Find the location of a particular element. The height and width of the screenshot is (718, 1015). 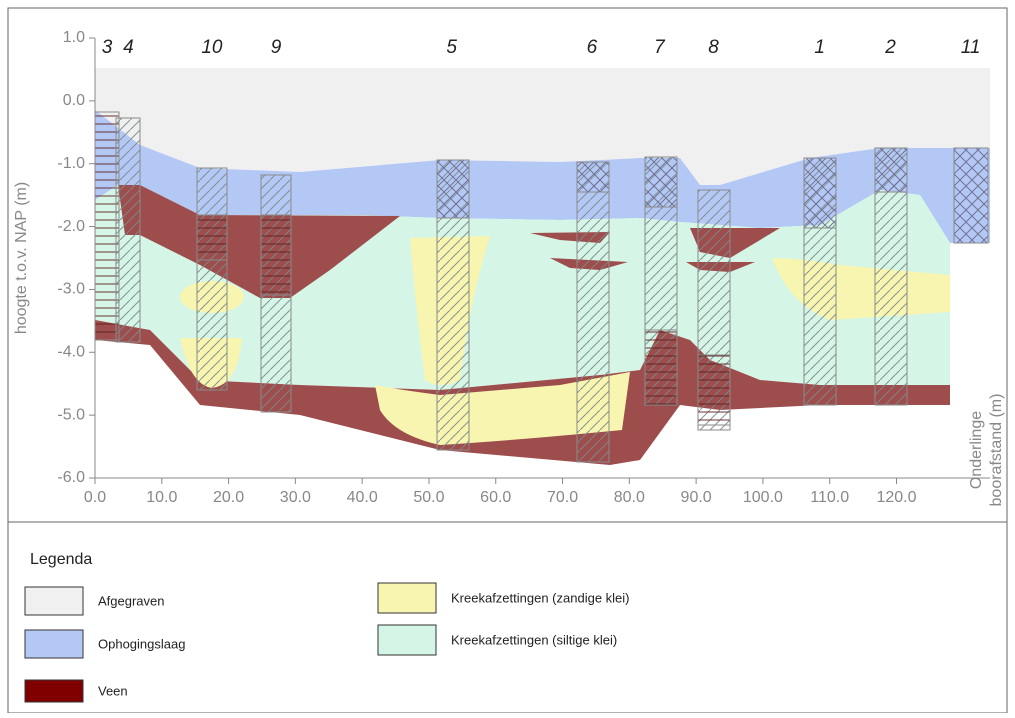

x-axis-label: boorafstand (m) is located at coordinates (996, 450).